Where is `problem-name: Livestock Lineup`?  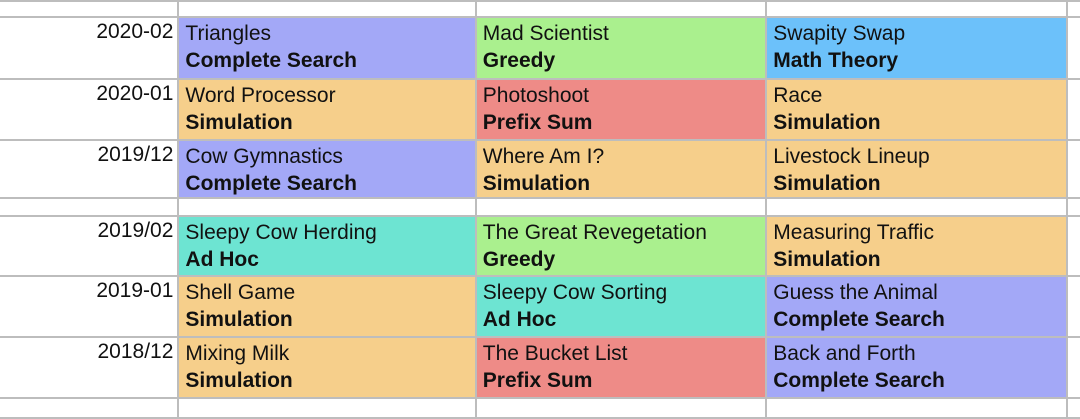 problem-name: Livestock Lineup is located at coordinates (851, 156).